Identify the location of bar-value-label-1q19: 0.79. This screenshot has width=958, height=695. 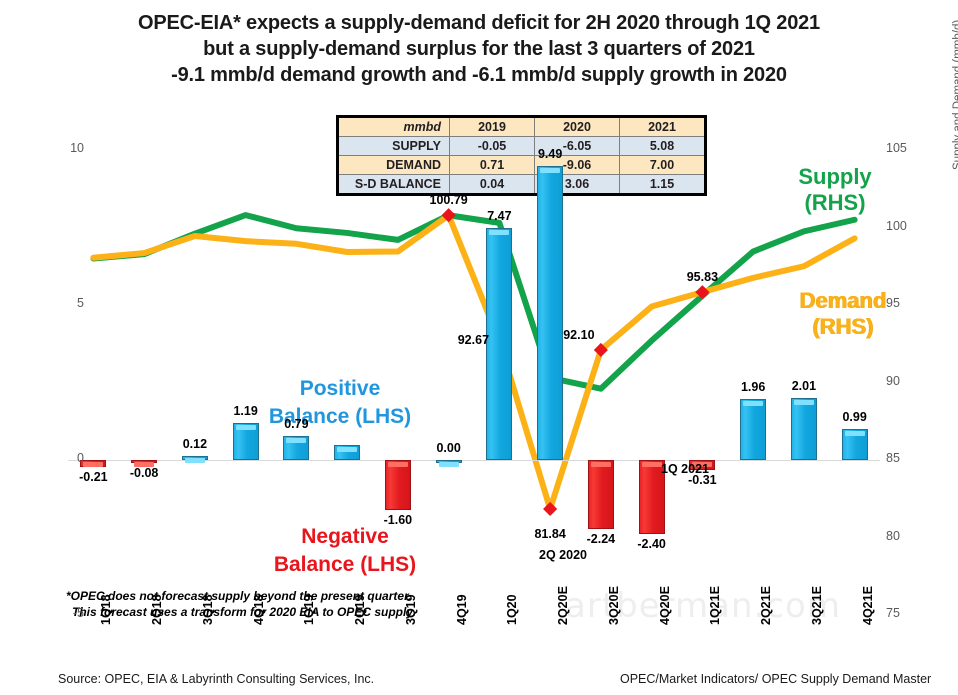
(296, 423).